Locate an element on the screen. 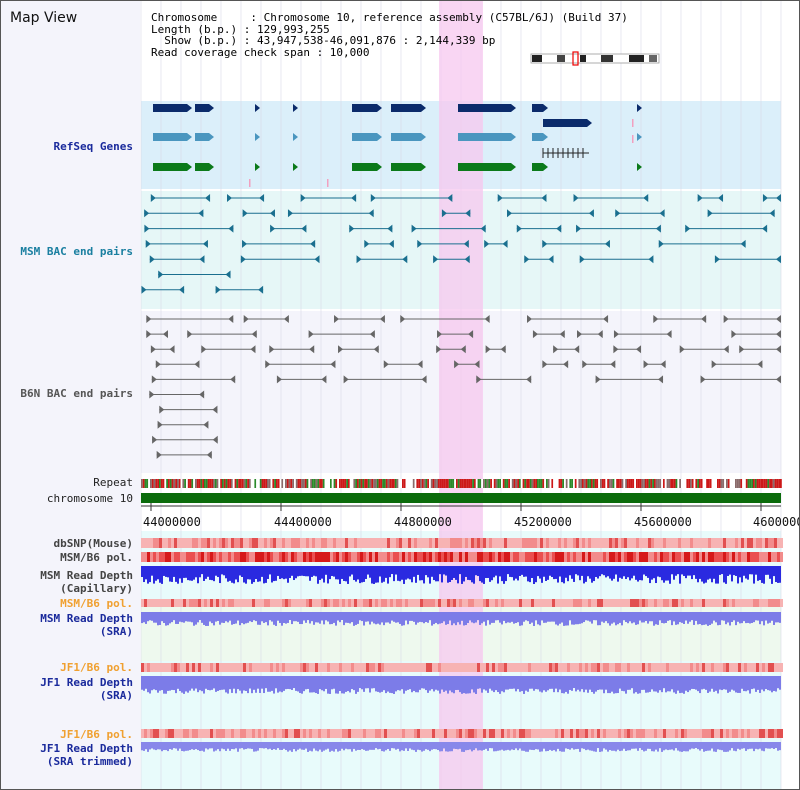  track-label-jf1-depth-trim: JF1 Read Depth (SRA trimmed) is located at coordinates (86, 755).